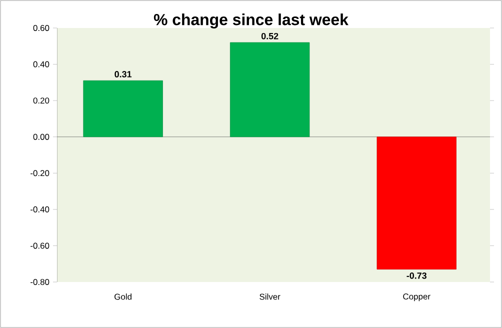 The image size is (502, 328). Describe the element at coordinates (40, 245) in the screenshot. I see `y-tick-label: -0.60` at that location.